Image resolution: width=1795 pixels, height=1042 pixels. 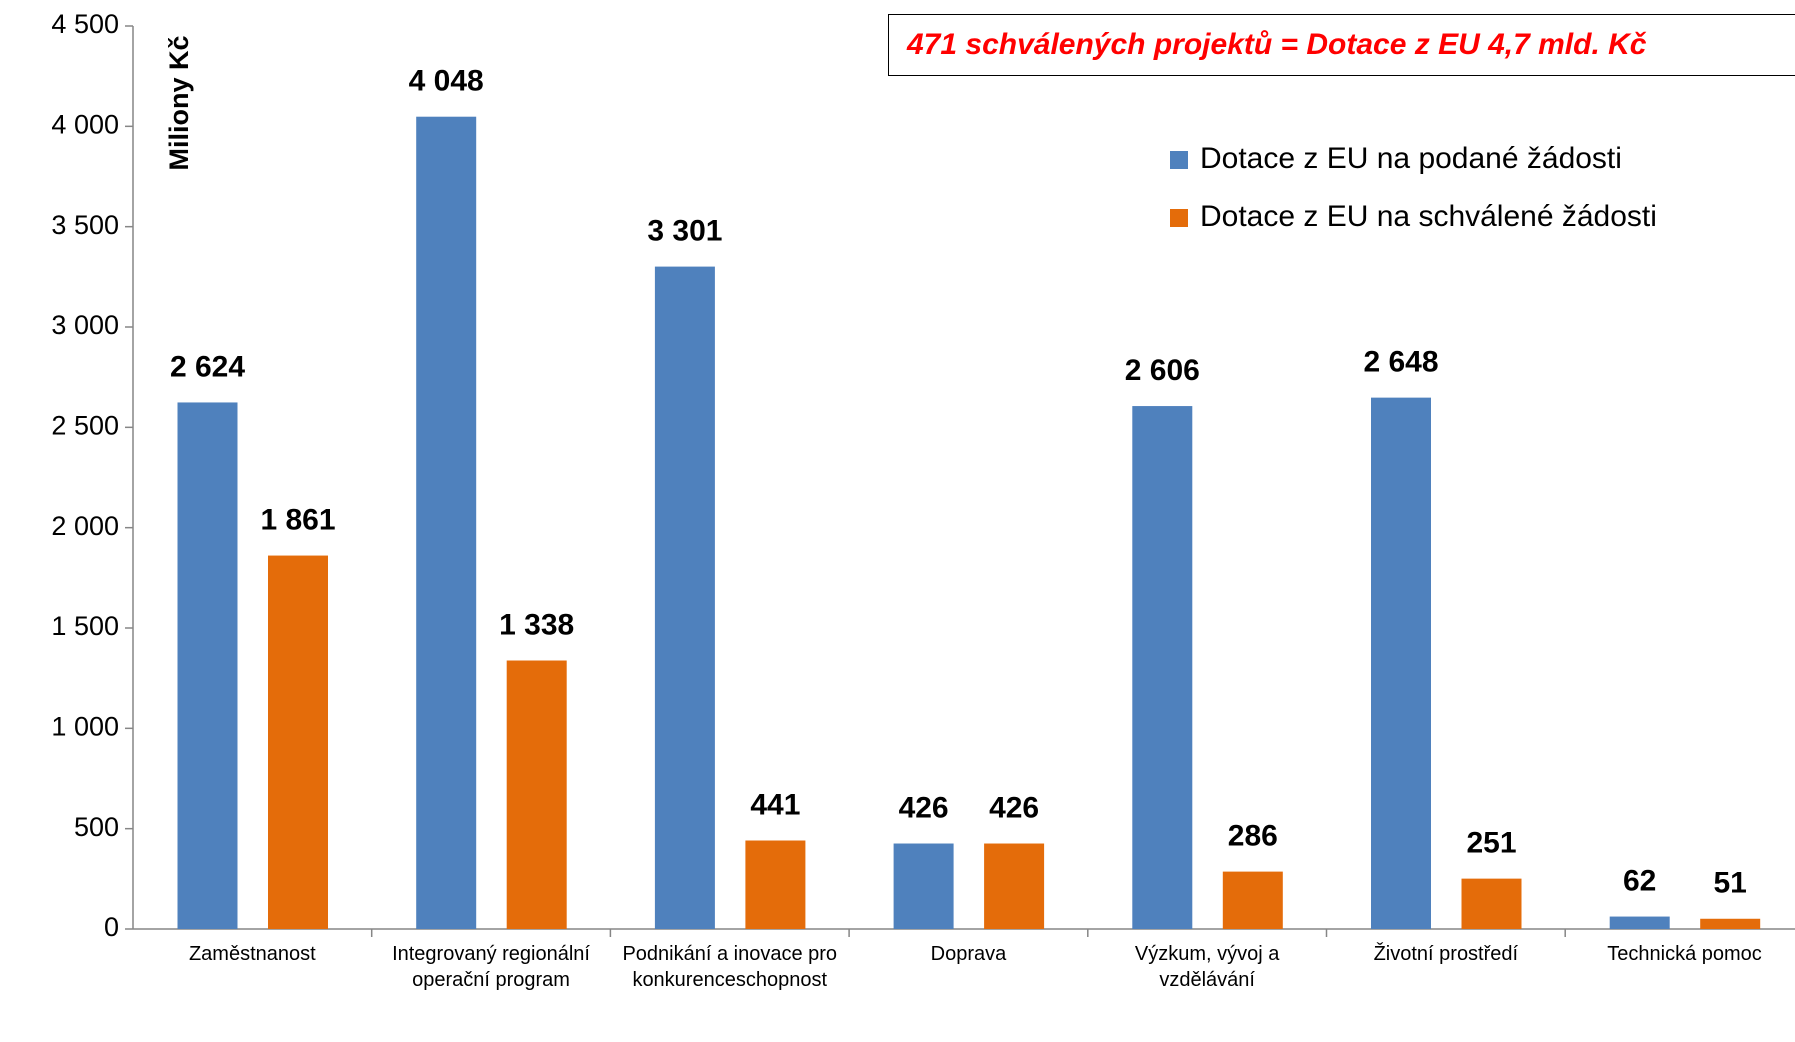 I want to click on value-label: 286, so click(x=1253, y=836).